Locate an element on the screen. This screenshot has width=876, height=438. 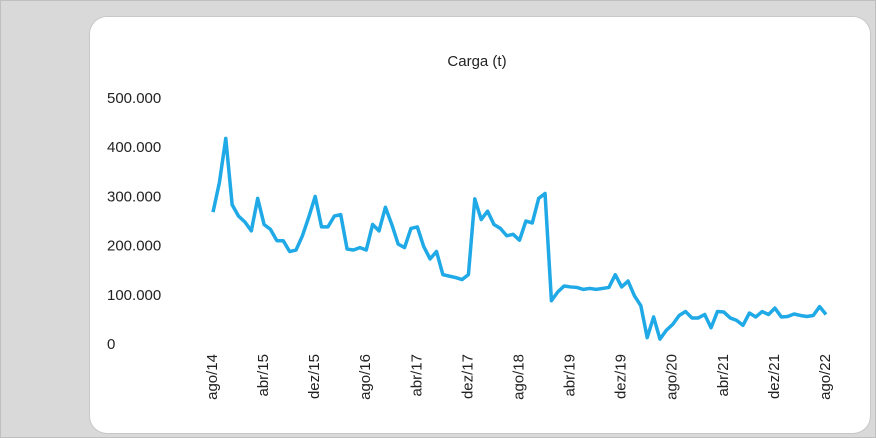
x-tick-label: ago/22 is located at coordinates (825, 377).